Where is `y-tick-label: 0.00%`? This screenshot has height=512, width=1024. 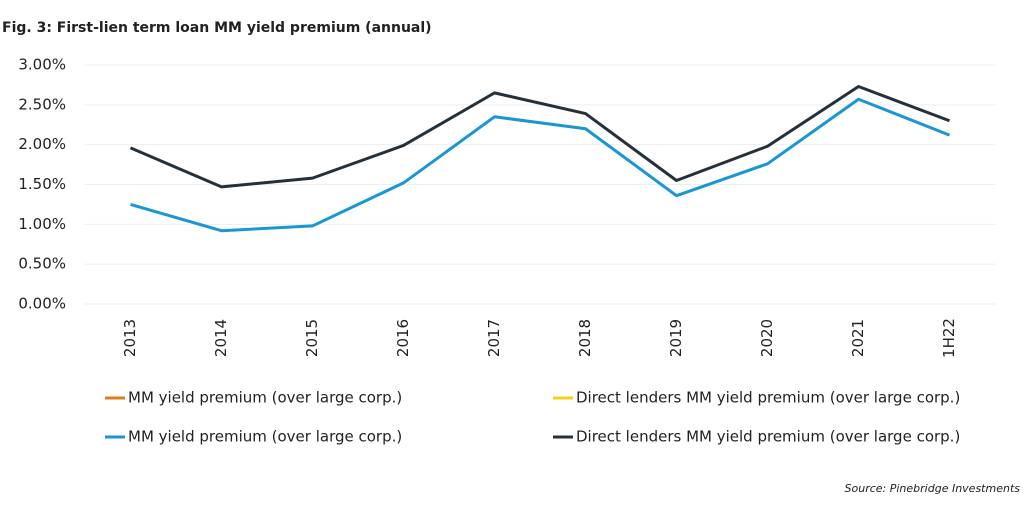 y-tick-label: 0.00% is located at coordinates (42, 304).